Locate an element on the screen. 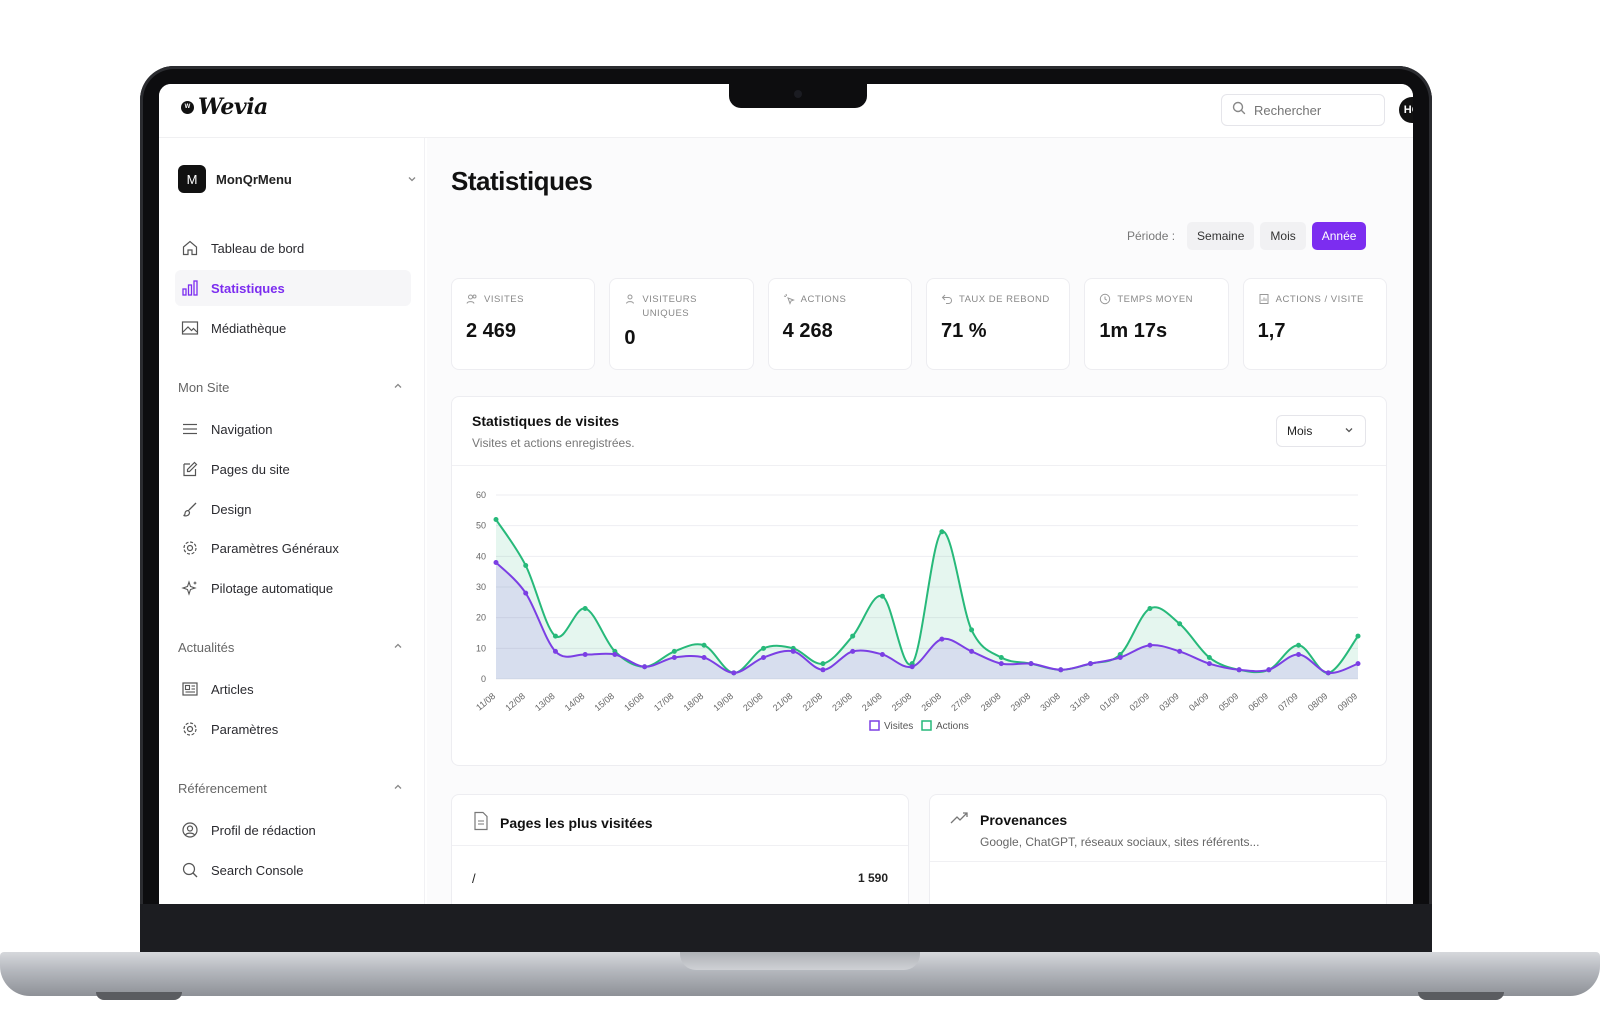 The width and height of the screenshot is (1600, 1017). period-week-button: Semaine is located at coordinates (1221, 236).